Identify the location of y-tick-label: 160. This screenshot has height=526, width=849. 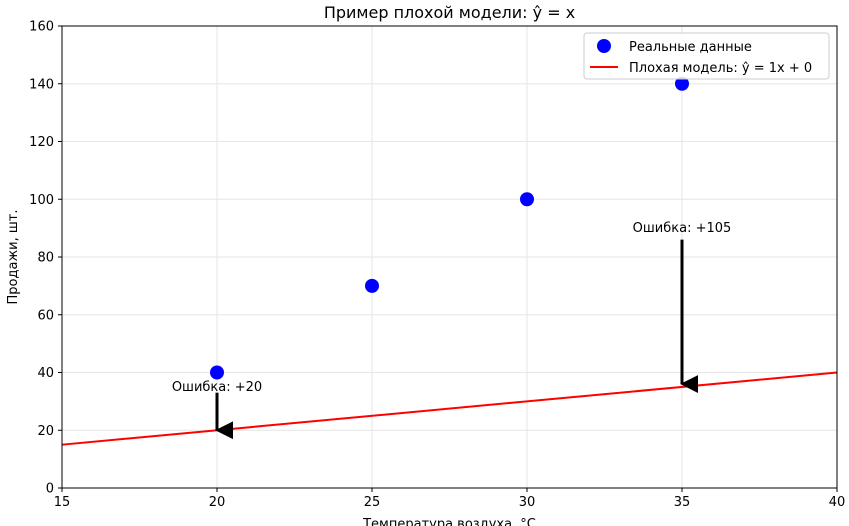
(41, 27).